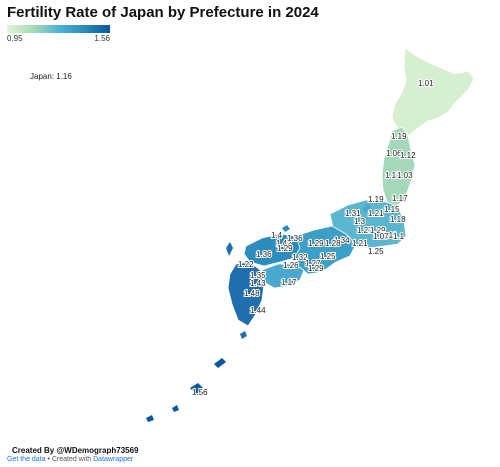  I want to click on prefecture-value-label: 1.06, so click(394, 153).